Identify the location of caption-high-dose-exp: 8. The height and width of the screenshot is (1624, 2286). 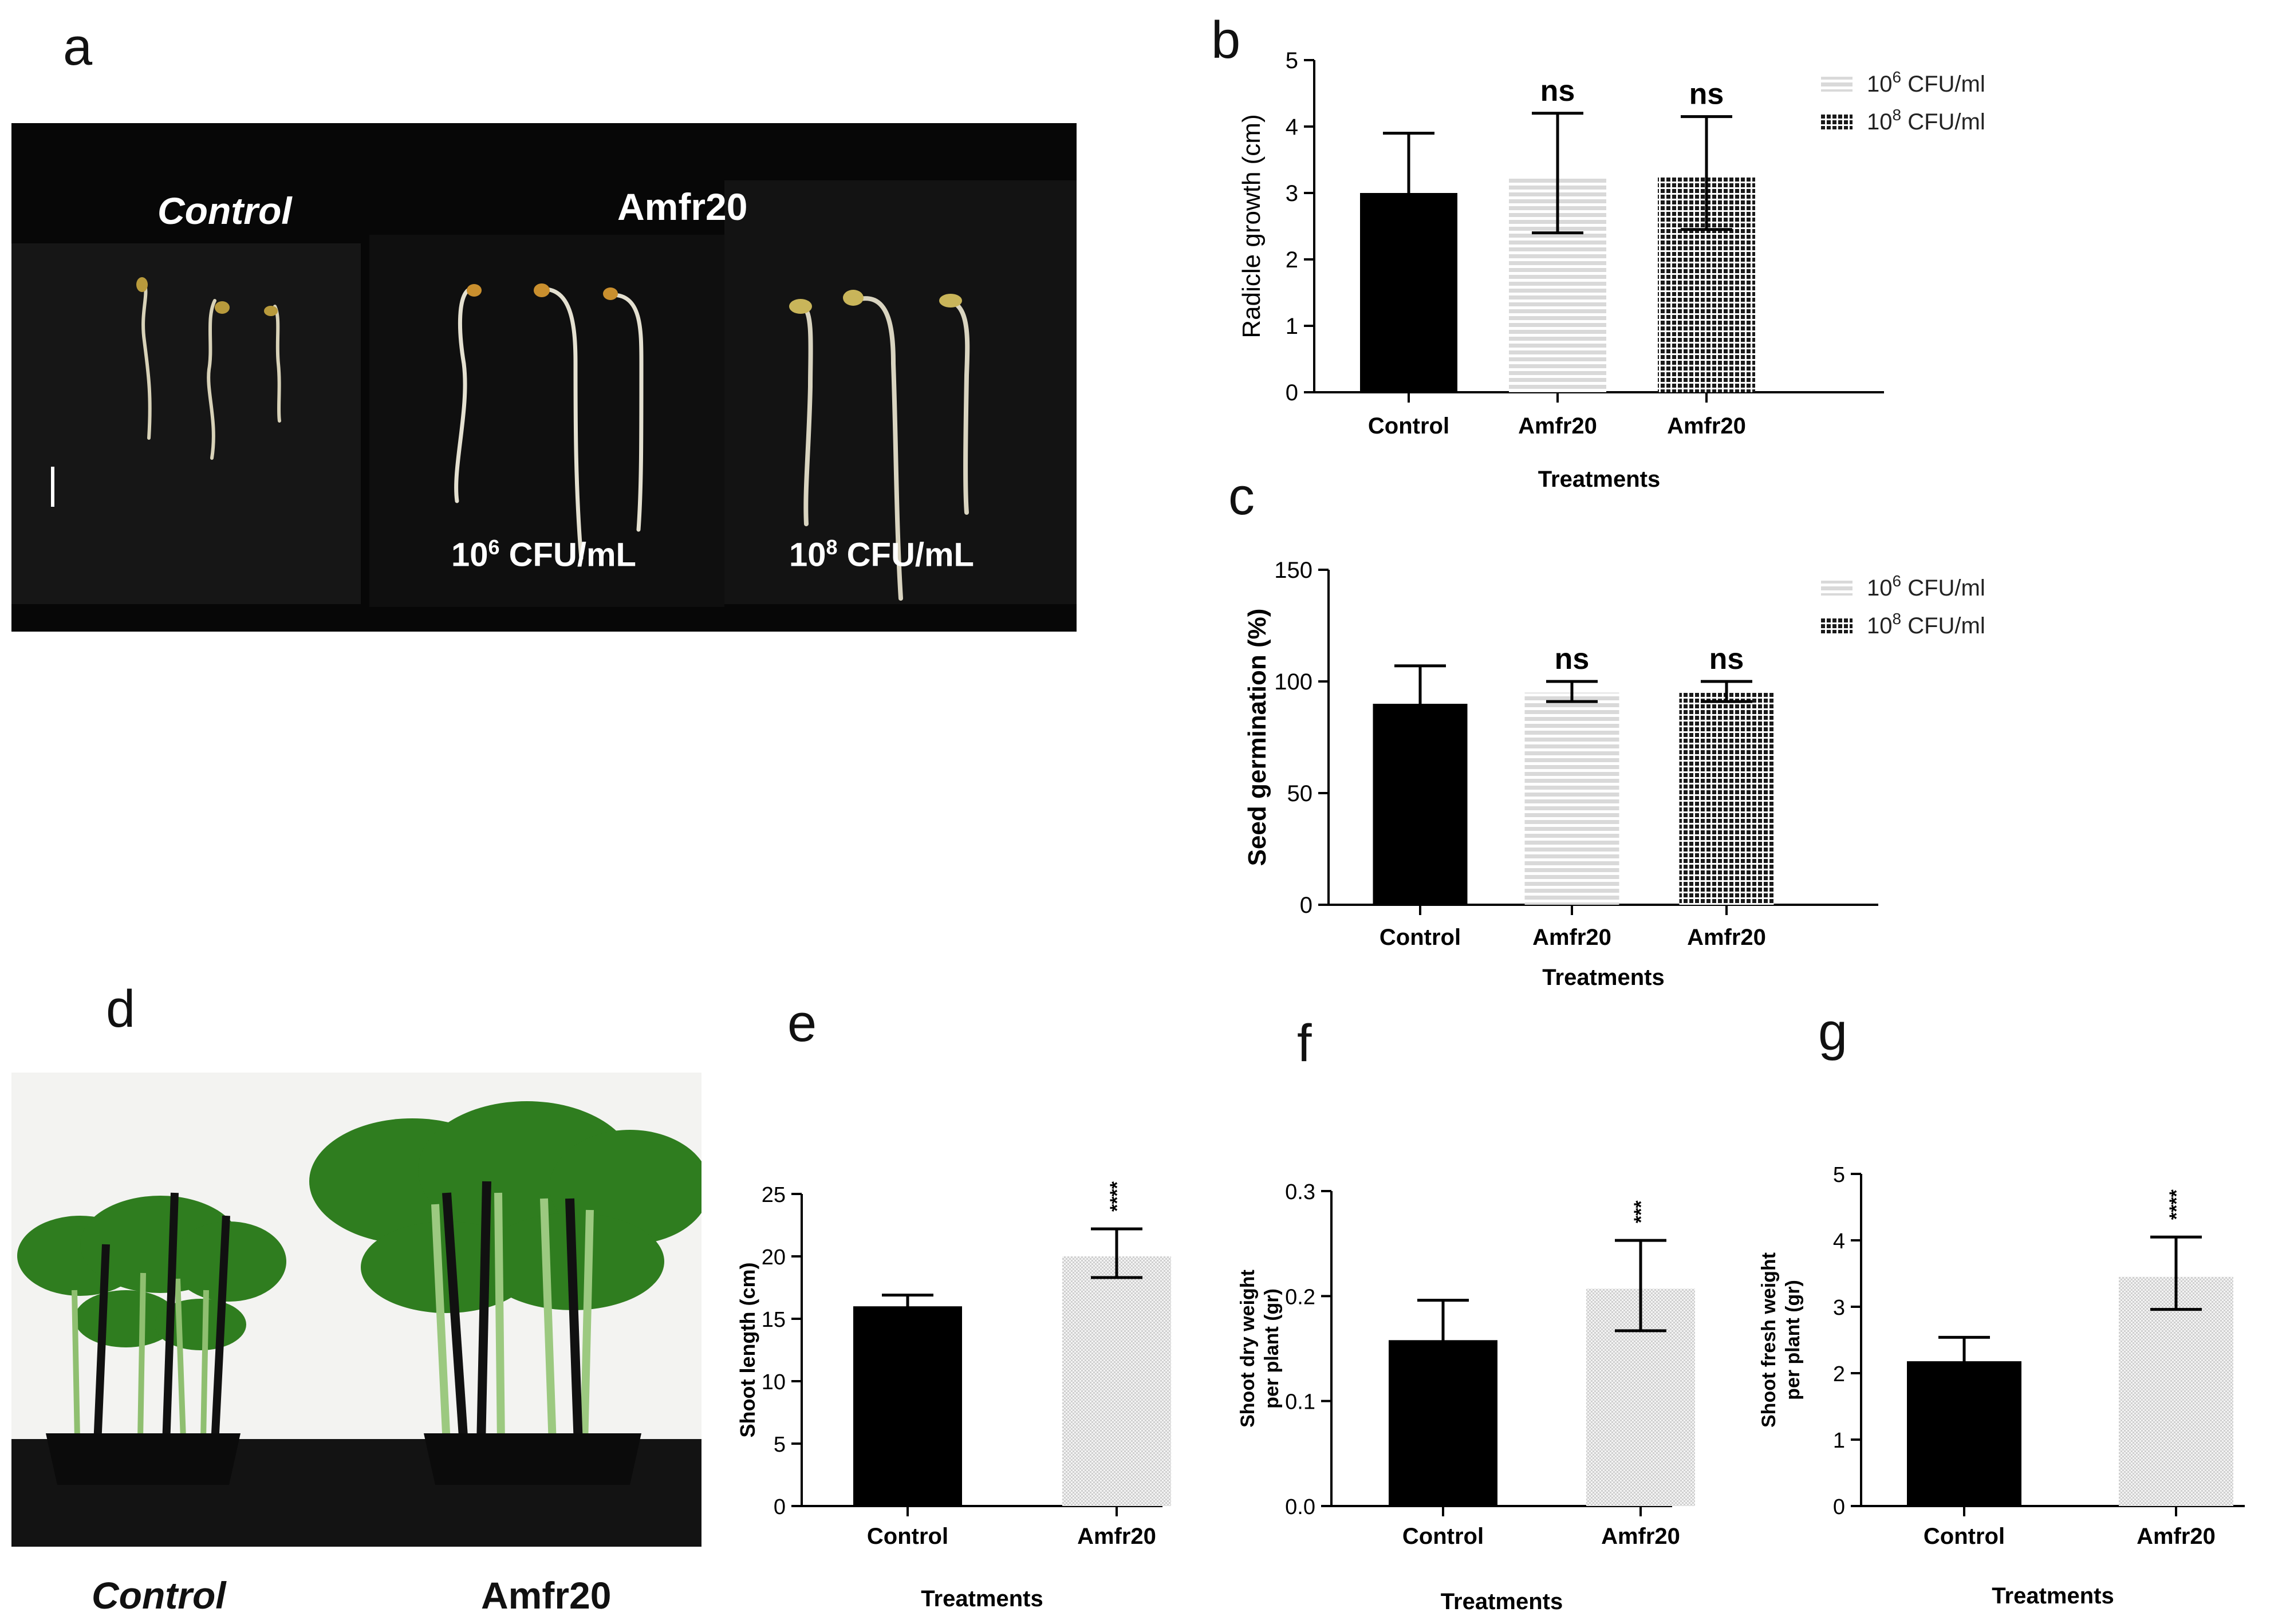
(832, 547).